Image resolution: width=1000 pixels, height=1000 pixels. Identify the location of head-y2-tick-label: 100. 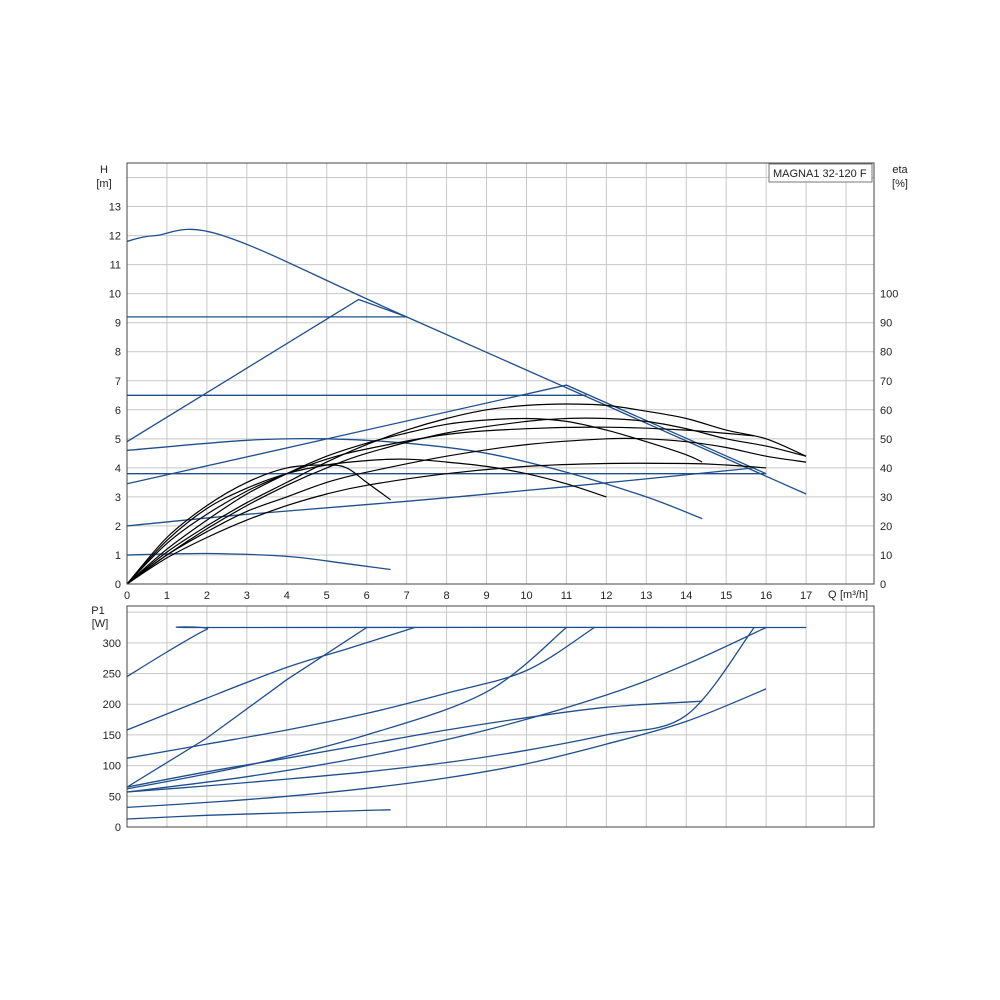
(889, 295).